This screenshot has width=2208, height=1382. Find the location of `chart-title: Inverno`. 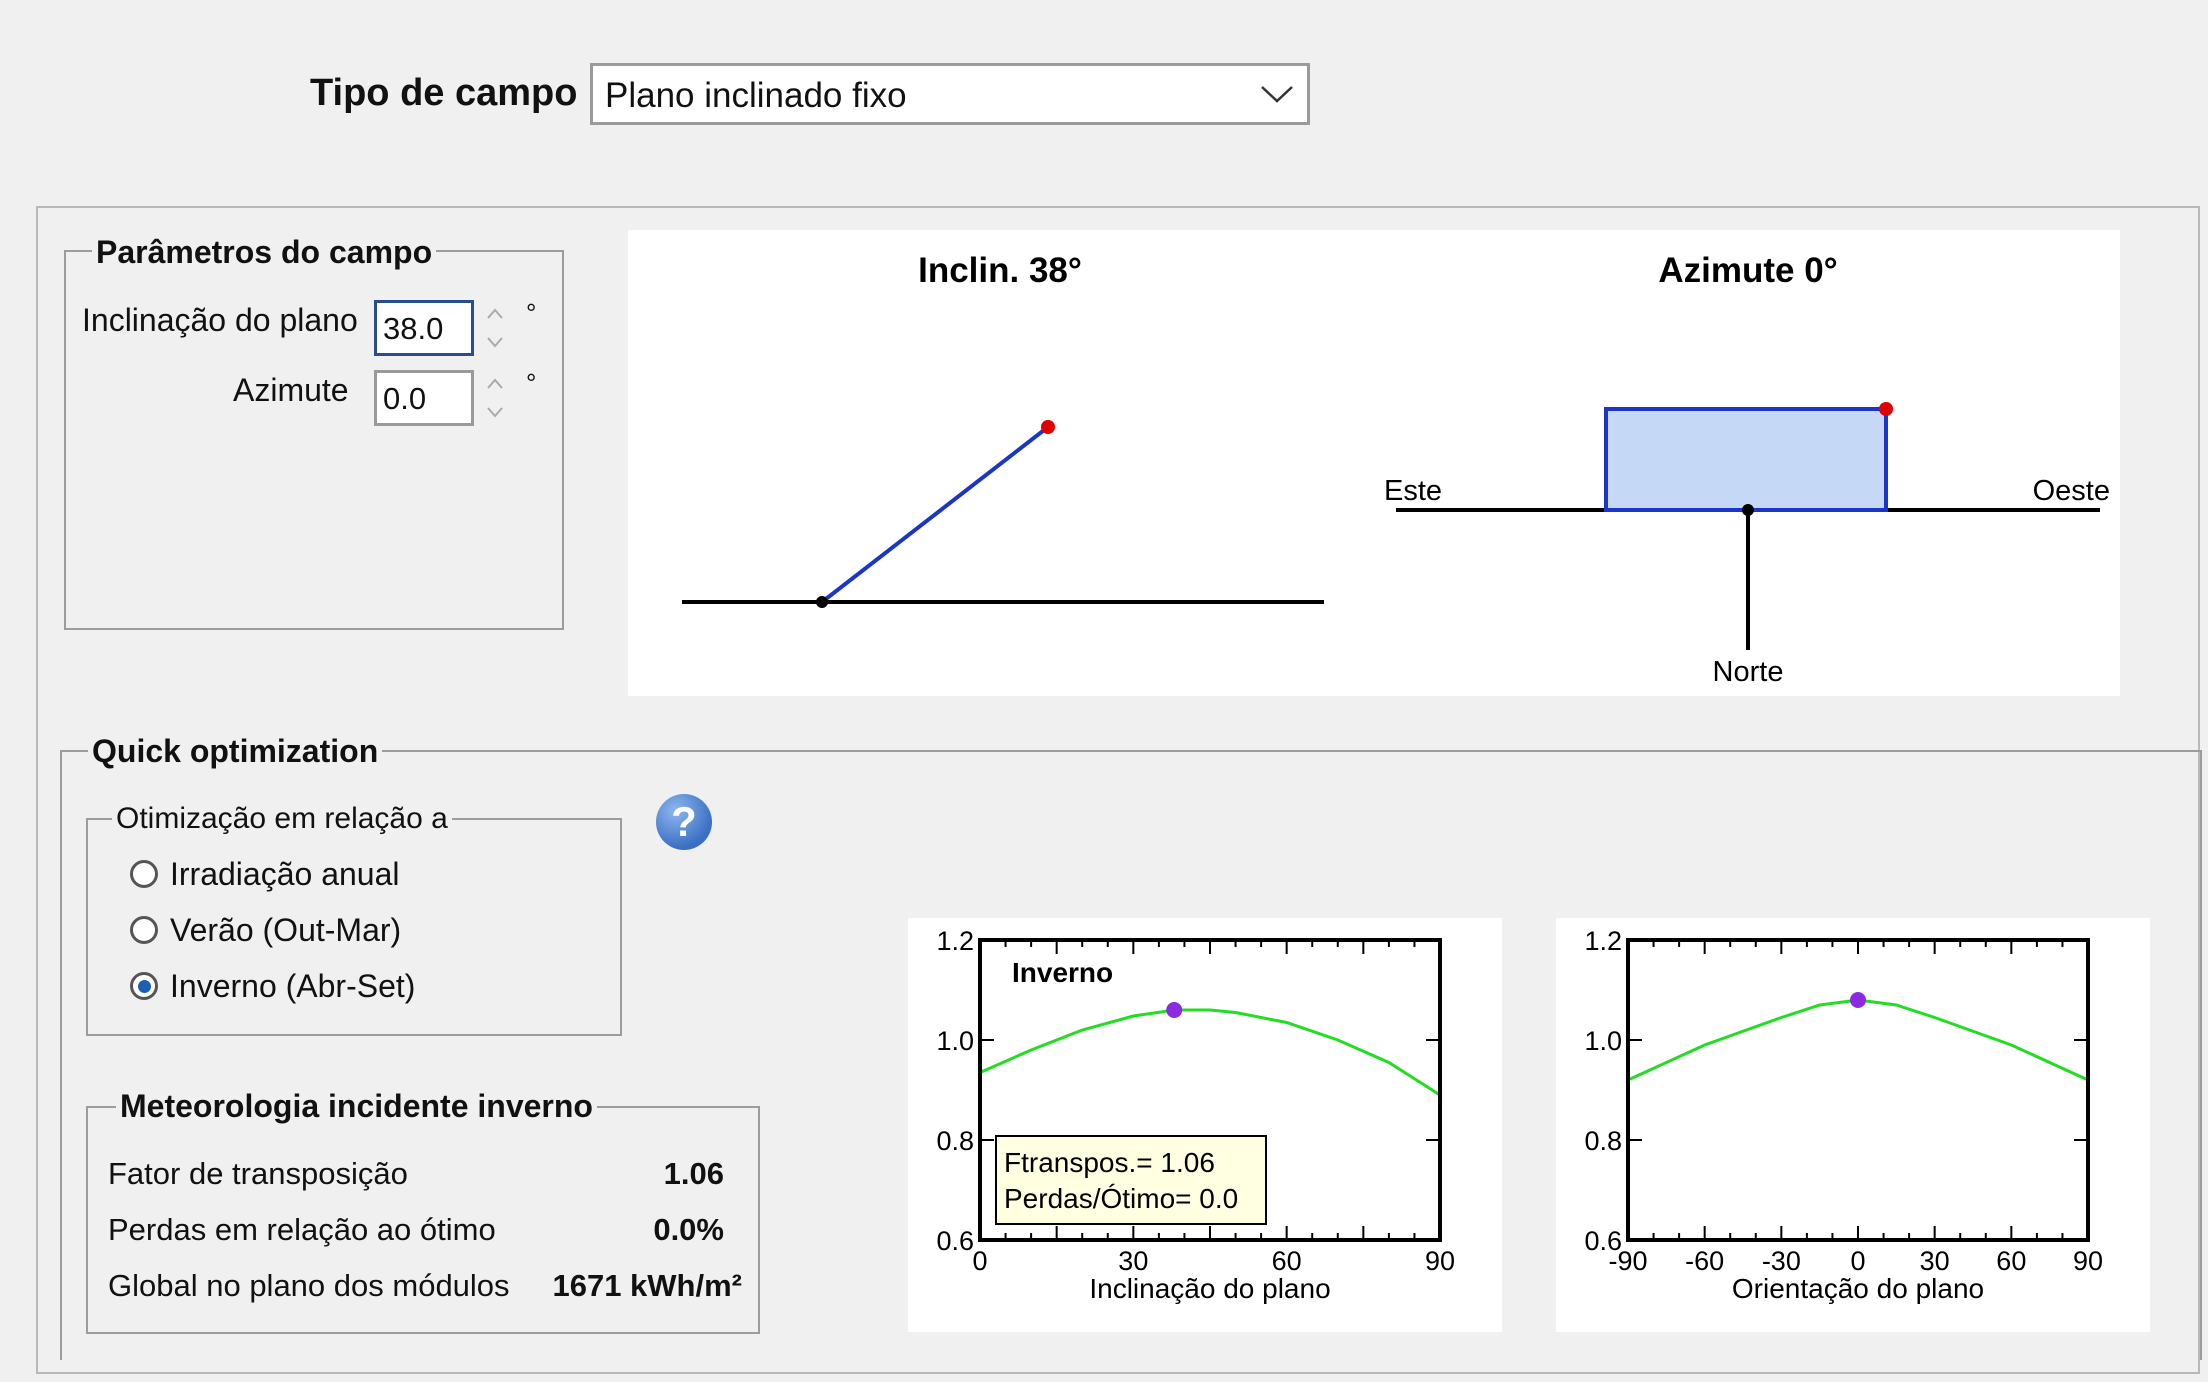

chart-title: Inverno is located at coordinates (1062, 972).